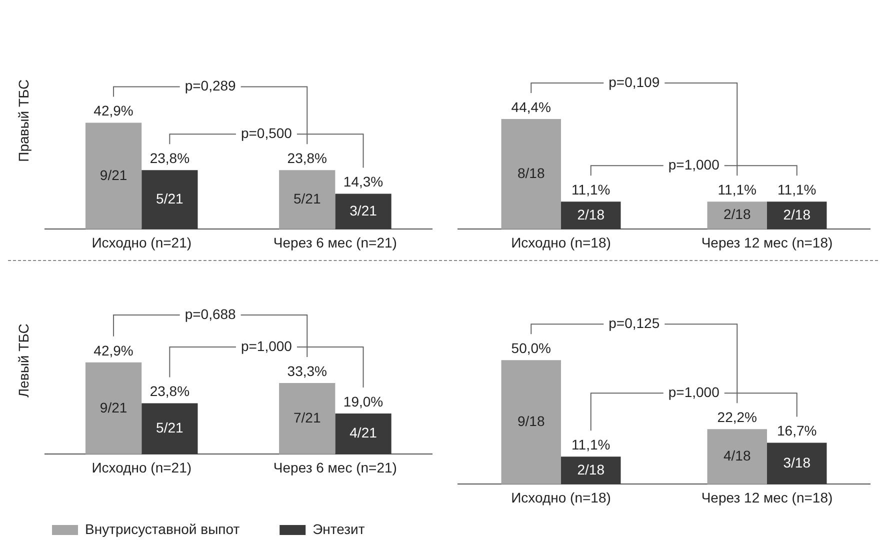 Image resolution: width=886 pixels, height=547 pixels. What do you see at coordinates (634, 82) in the screenshot?
I see `text: p=0,109` at bounding box center [634, 82].